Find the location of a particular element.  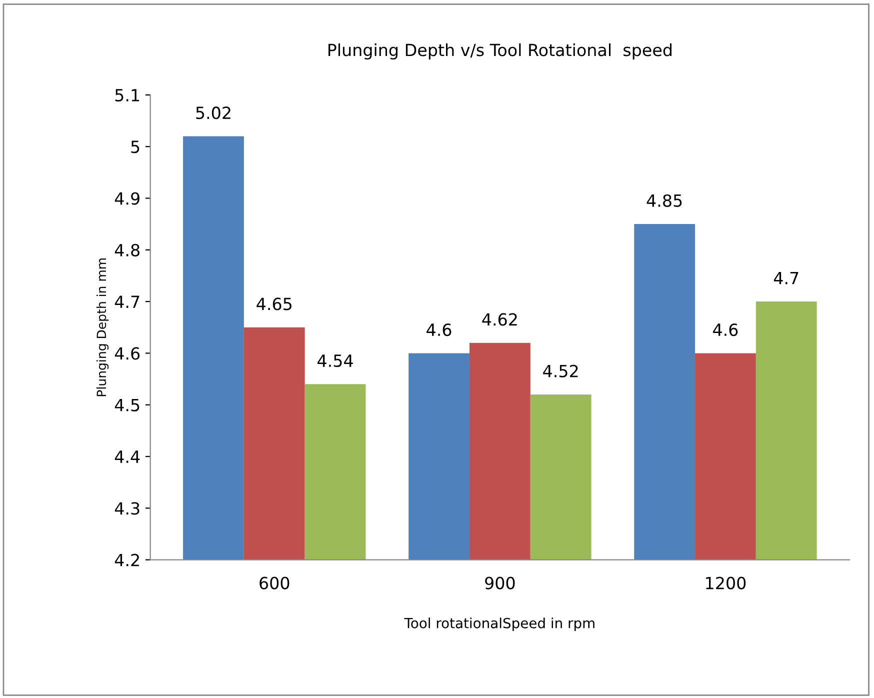

data-label: 4.65 is located at coordinates (274, 304).